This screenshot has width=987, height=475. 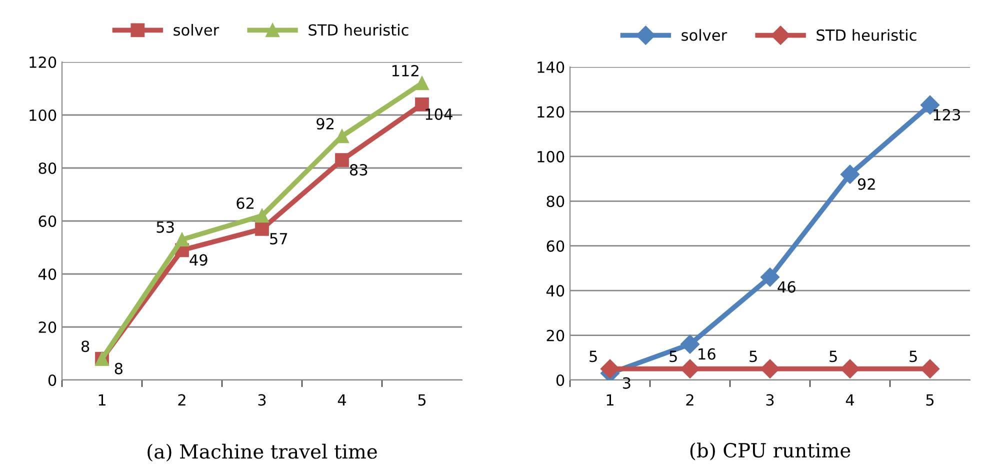 I want to click on data-label: 16, so click(x=707, y=354).